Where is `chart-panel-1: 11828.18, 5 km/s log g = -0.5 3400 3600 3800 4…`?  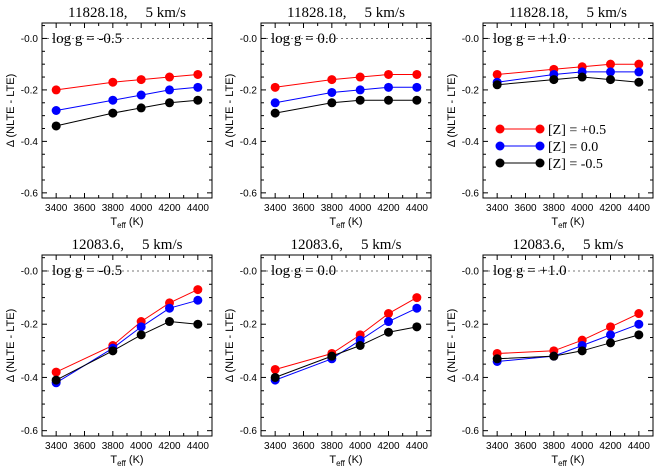 chart-panel-1: 11828.18, 5 km/s log g = -0.5 3400 3600 3800 4… is located at coordinates (109, 117).